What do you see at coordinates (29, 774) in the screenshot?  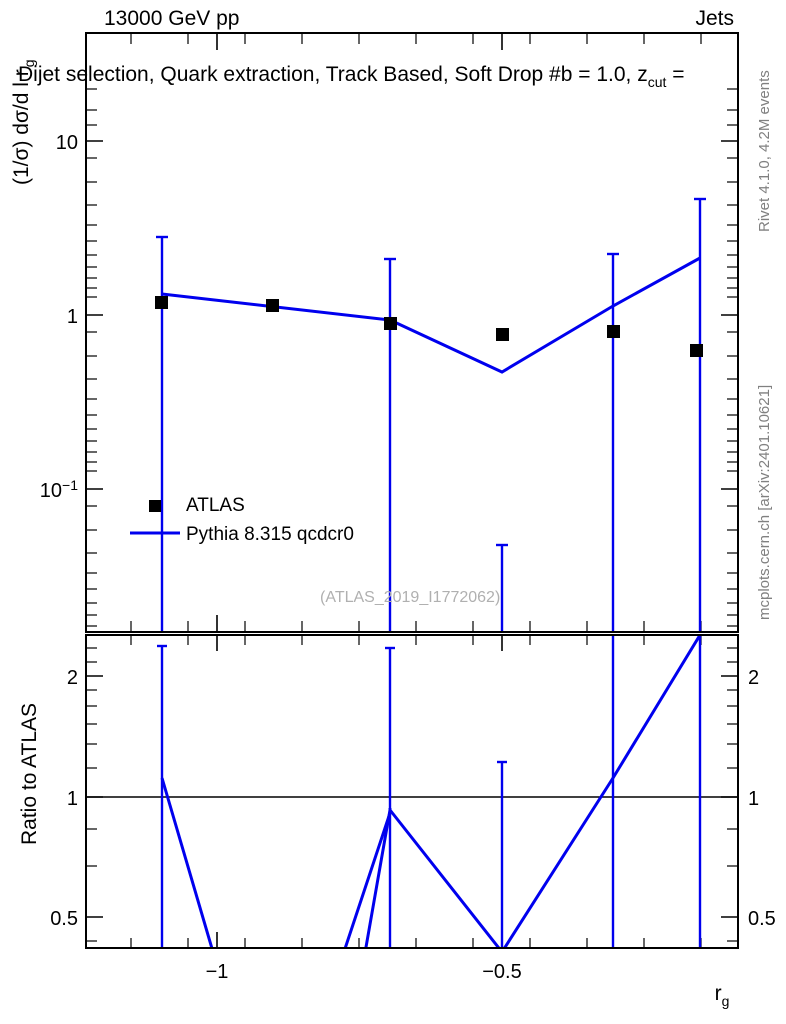 I see `ratio-y-axis-label: Ratio to ATLAS` at bounding box center [29, 774].